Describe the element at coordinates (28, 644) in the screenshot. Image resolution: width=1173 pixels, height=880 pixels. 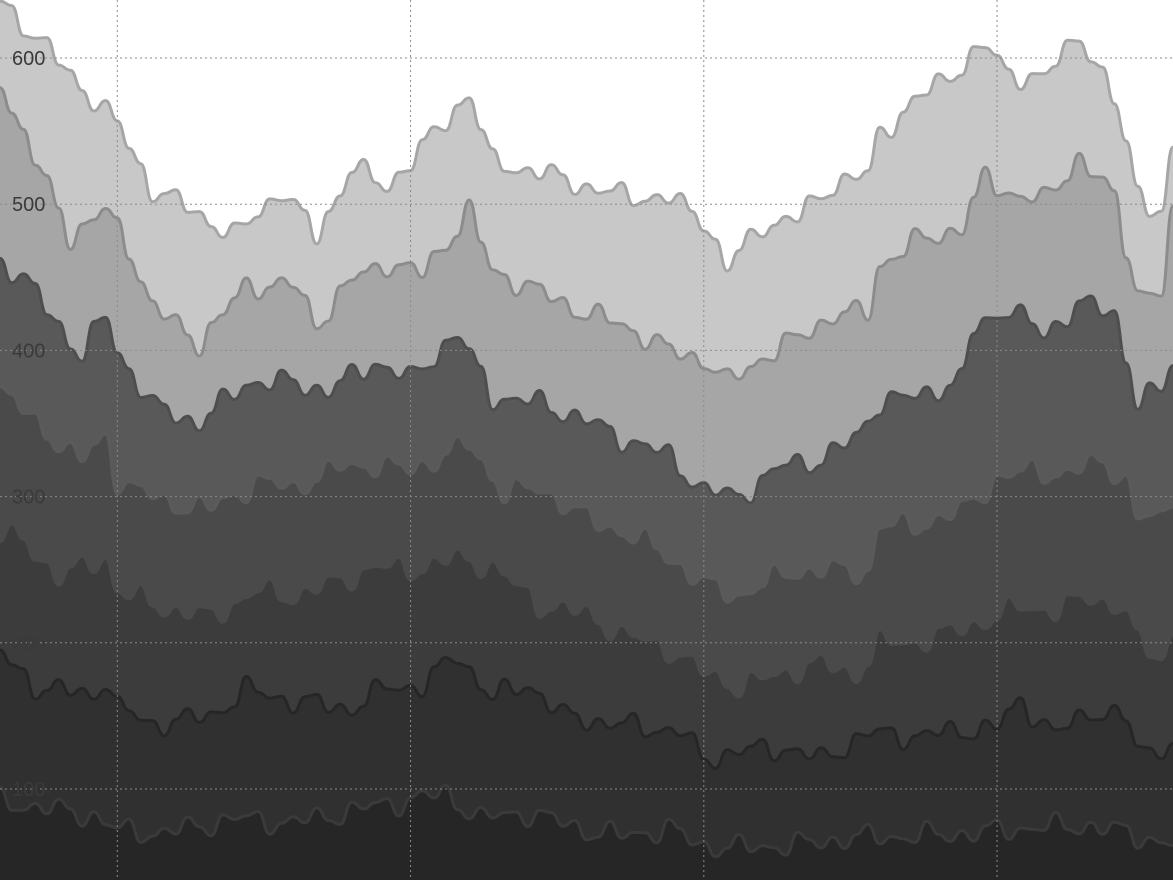
I see `y-tick-label-200: 200` at that location.